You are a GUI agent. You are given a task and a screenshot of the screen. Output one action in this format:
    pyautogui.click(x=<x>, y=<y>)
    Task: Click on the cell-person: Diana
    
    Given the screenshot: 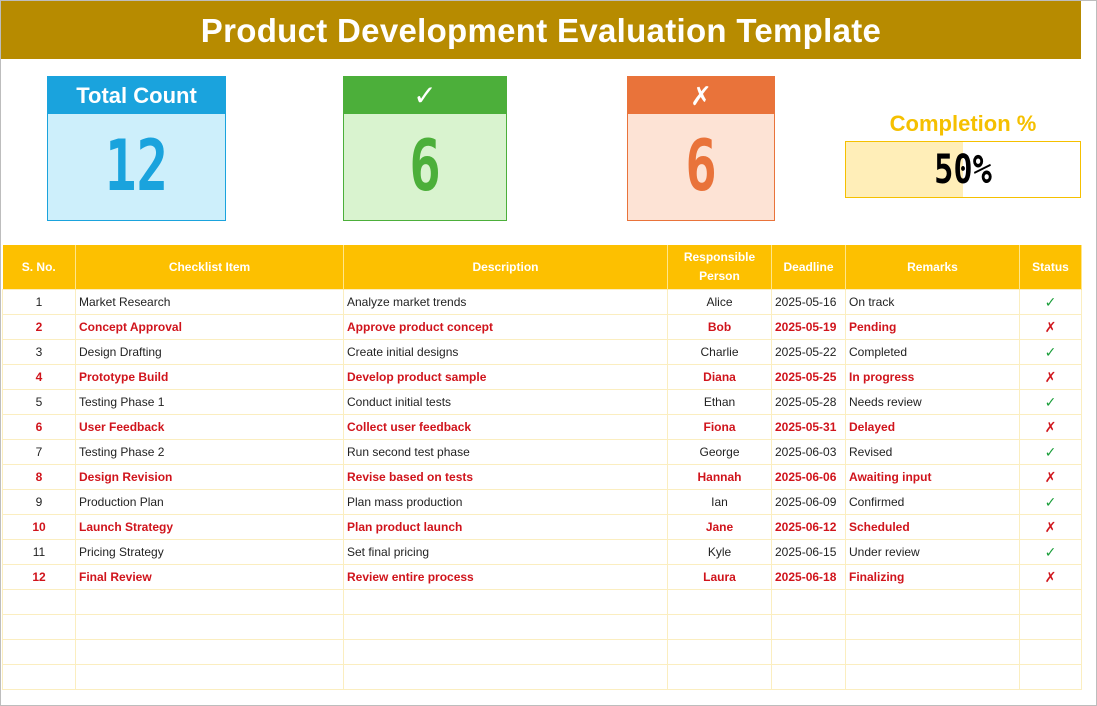 What is the action you would take?
    pyautogui.click(x=719, y=377)
    